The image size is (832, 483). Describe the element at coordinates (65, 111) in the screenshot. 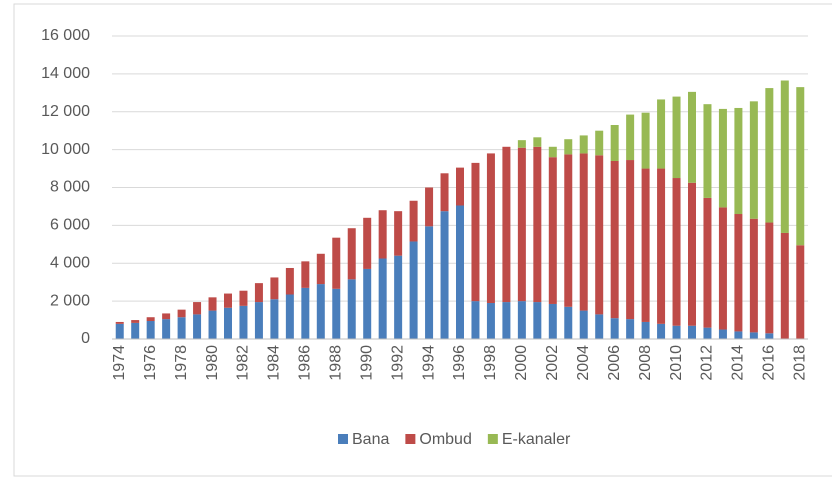

I see `y-tick-label: 12 000` at that location.